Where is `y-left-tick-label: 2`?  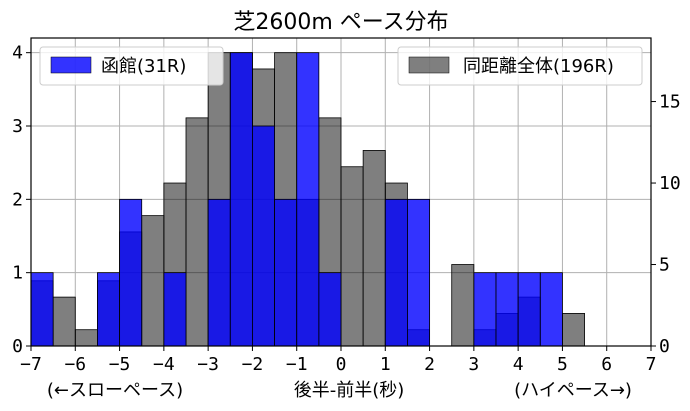
y-left-tick-label: 2 is located at coordinates (17, 199).